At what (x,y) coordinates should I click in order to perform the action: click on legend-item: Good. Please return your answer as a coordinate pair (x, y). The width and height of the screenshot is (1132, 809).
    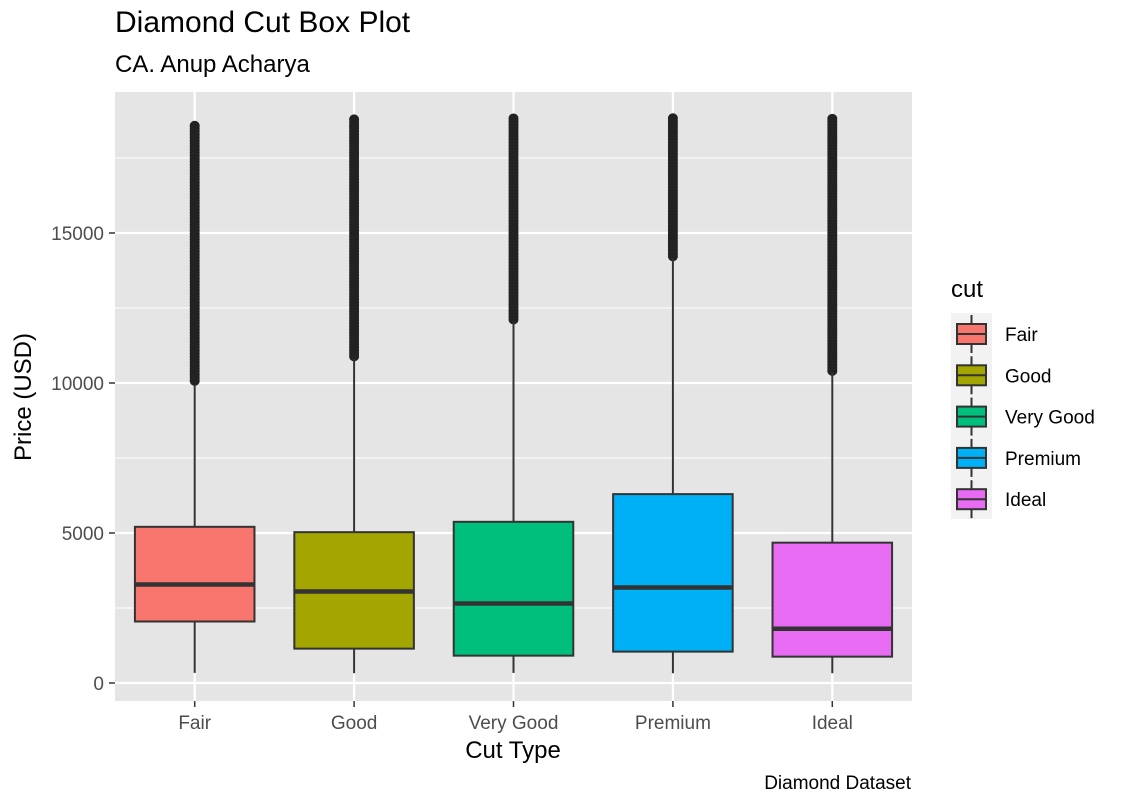
    Looking at the image, I should click on (1003, 375).